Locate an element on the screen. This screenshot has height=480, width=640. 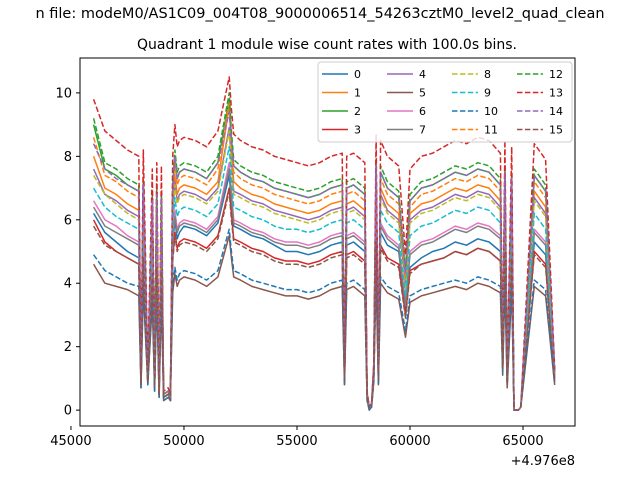
legend-label-13: 13 is located at coordinates (556, 93).